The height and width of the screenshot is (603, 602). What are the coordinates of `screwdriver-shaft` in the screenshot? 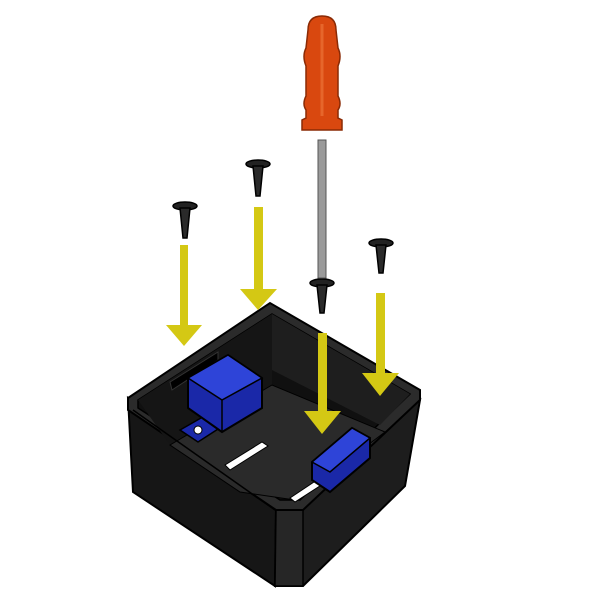 It's located at (322, 209).